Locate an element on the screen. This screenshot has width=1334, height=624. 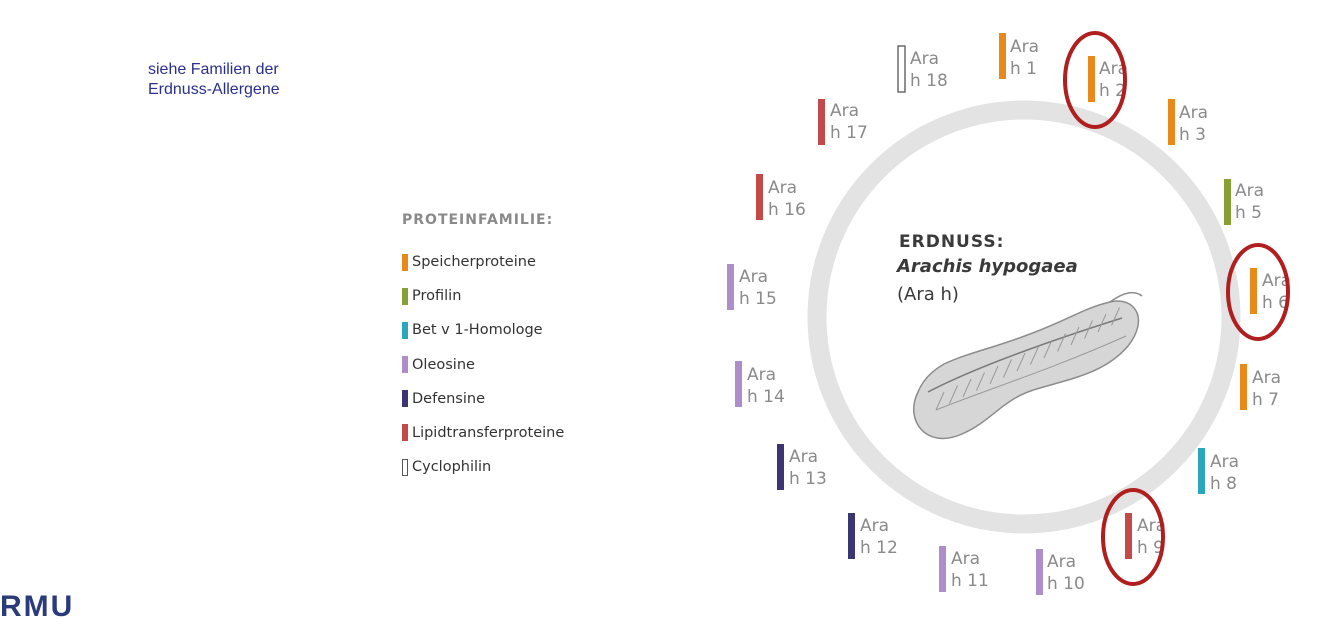
peanut-ridge is located at coordinates (1031, 373).